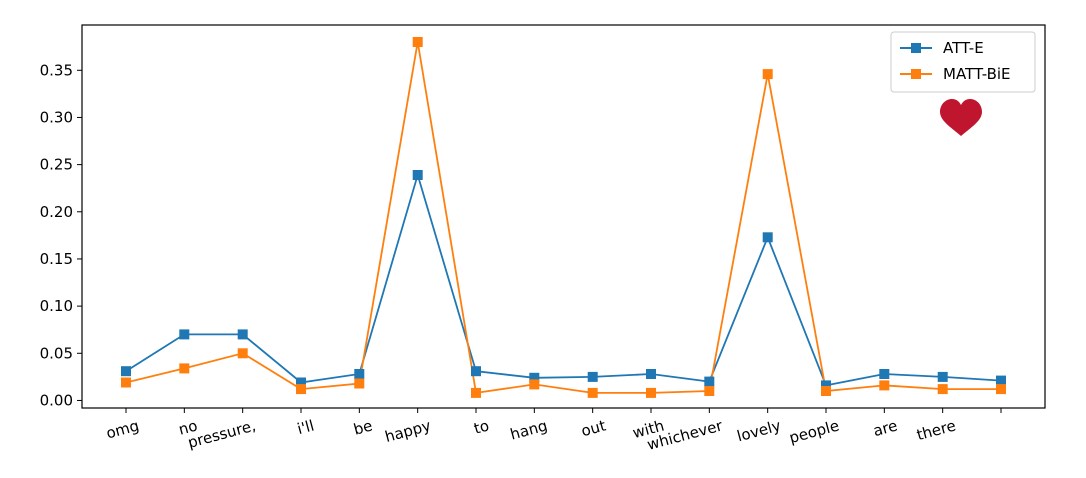 The image size is (1086, 478). What do you see at coordinates (188, 427) in the screenshot?
I see `x-tick-label: no` at bounding box center [188, 427].